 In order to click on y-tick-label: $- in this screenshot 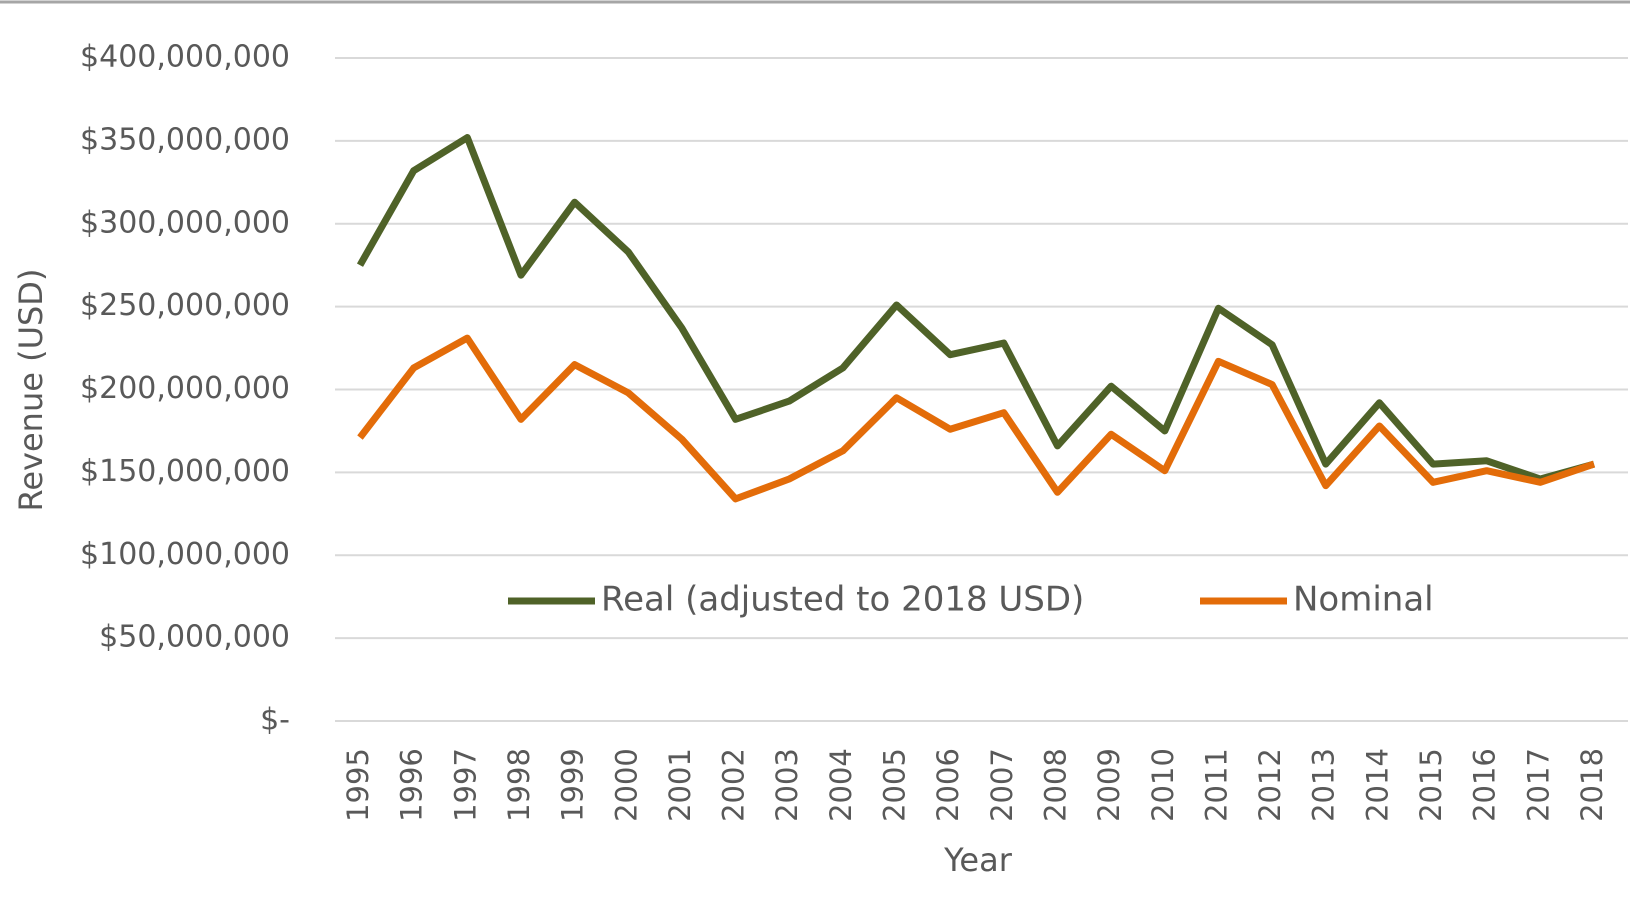, I will do `click(275, 720)`.